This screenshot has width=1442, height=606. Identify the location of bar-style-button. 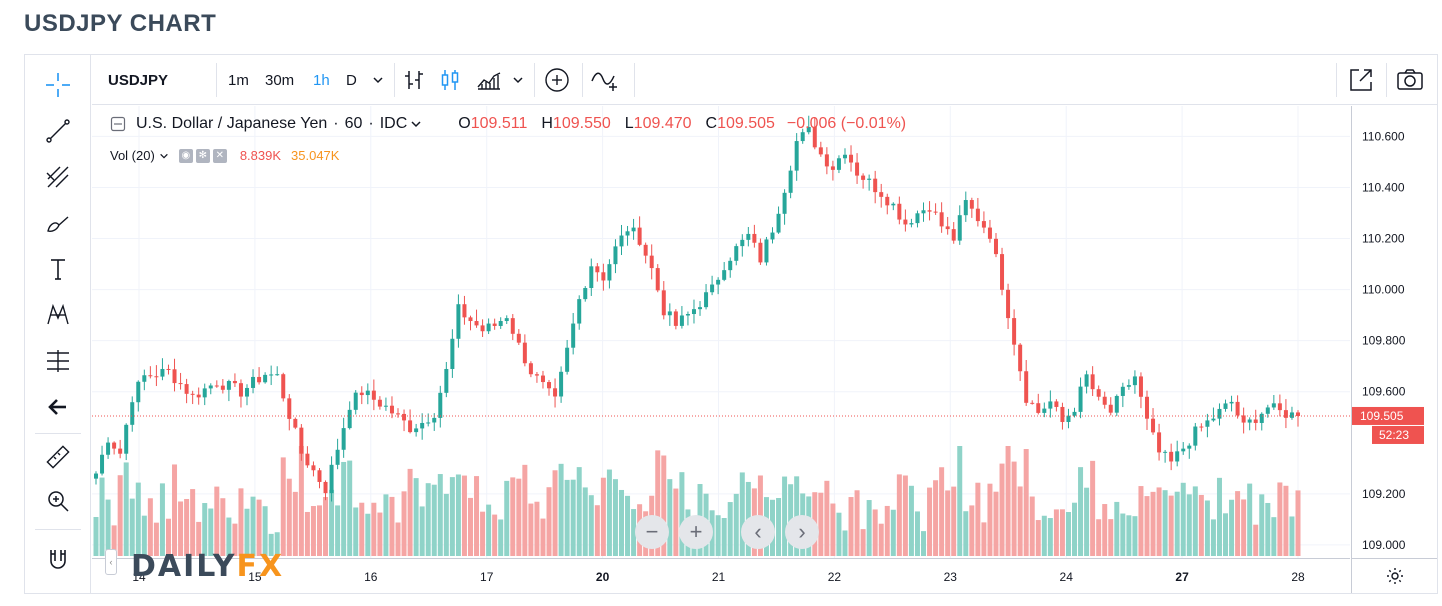
(414, 80).